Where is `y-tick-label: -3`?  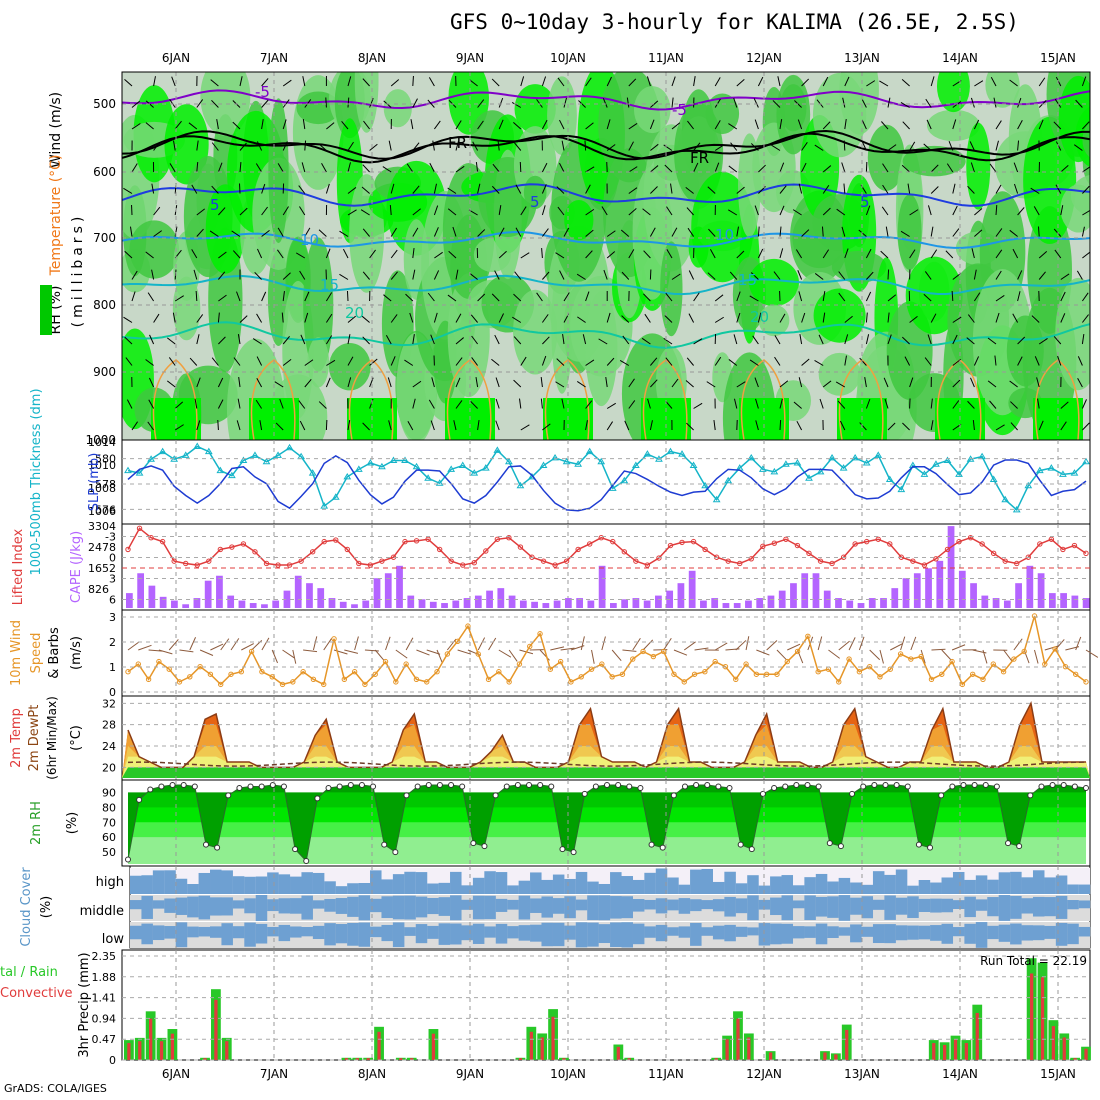 y-tick-label: -3 is located at coordinates (110, 537).